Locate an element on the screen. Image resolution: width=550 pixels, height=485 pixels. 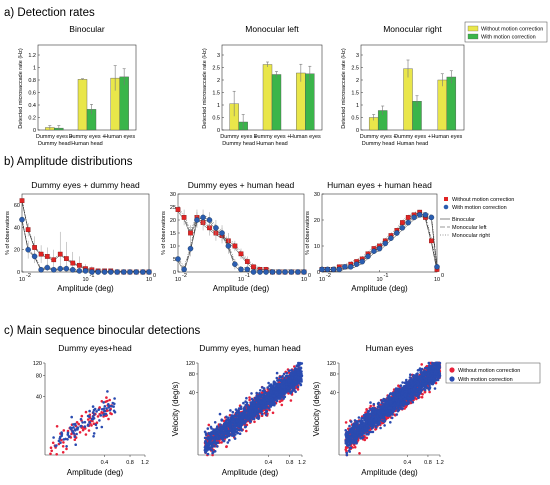
y-tick-label: 2 is located at coordinates (218, 81).